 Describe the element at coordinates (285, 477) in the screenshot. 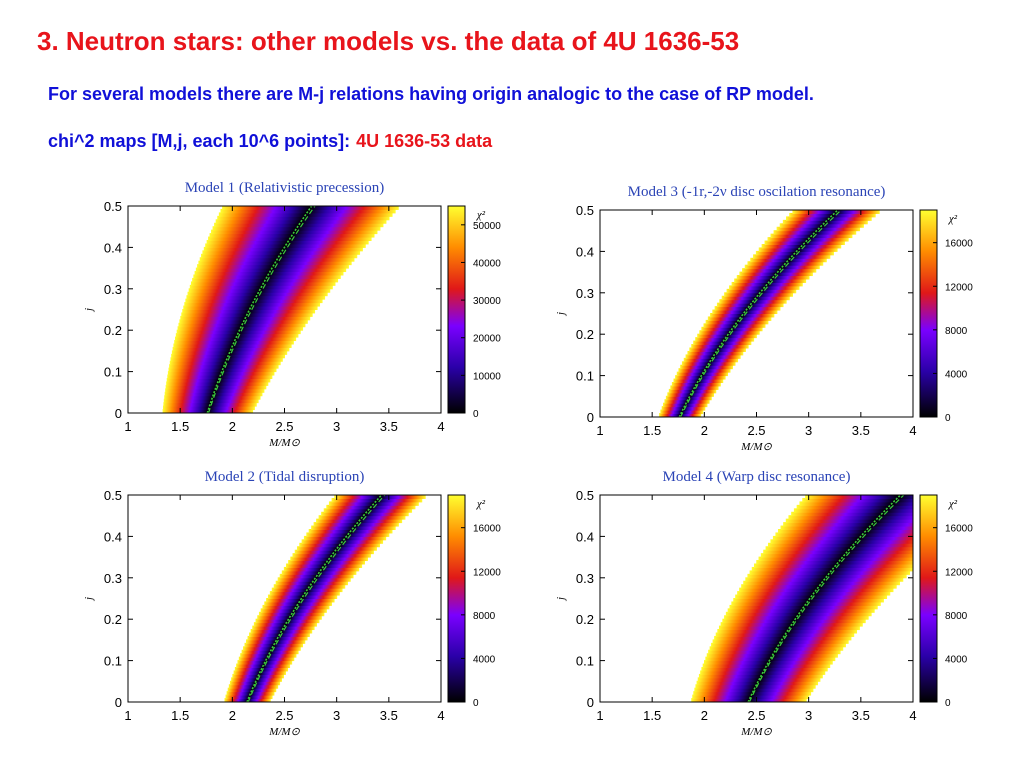

I see `chart-title: Model 2 (Tidal disruption)` at that location.